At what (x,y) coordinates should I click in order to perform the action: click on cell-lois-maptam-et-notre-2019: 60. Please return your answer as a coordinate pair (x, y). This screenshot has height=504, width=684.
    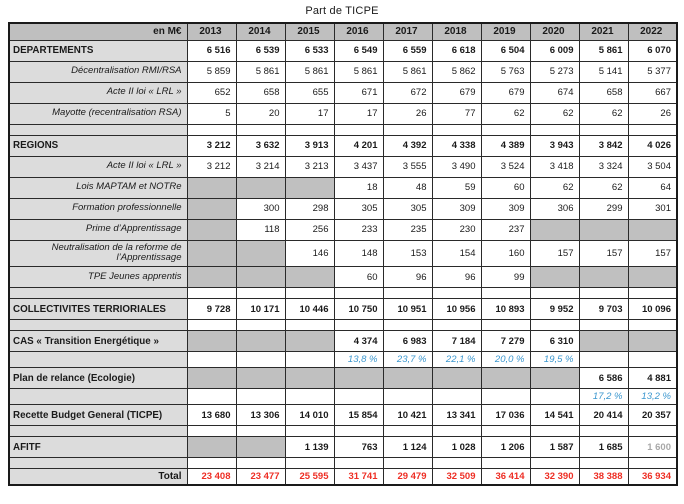
    Looking at the image, I should click on (505, 187).